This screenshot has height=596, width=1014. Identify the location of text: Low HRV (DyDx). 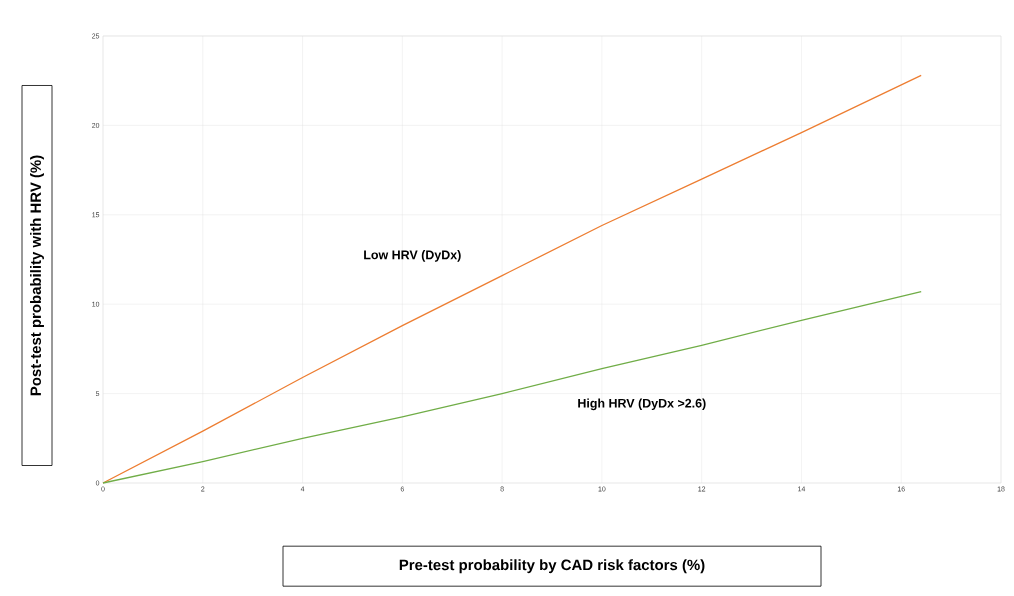
(412, 256).